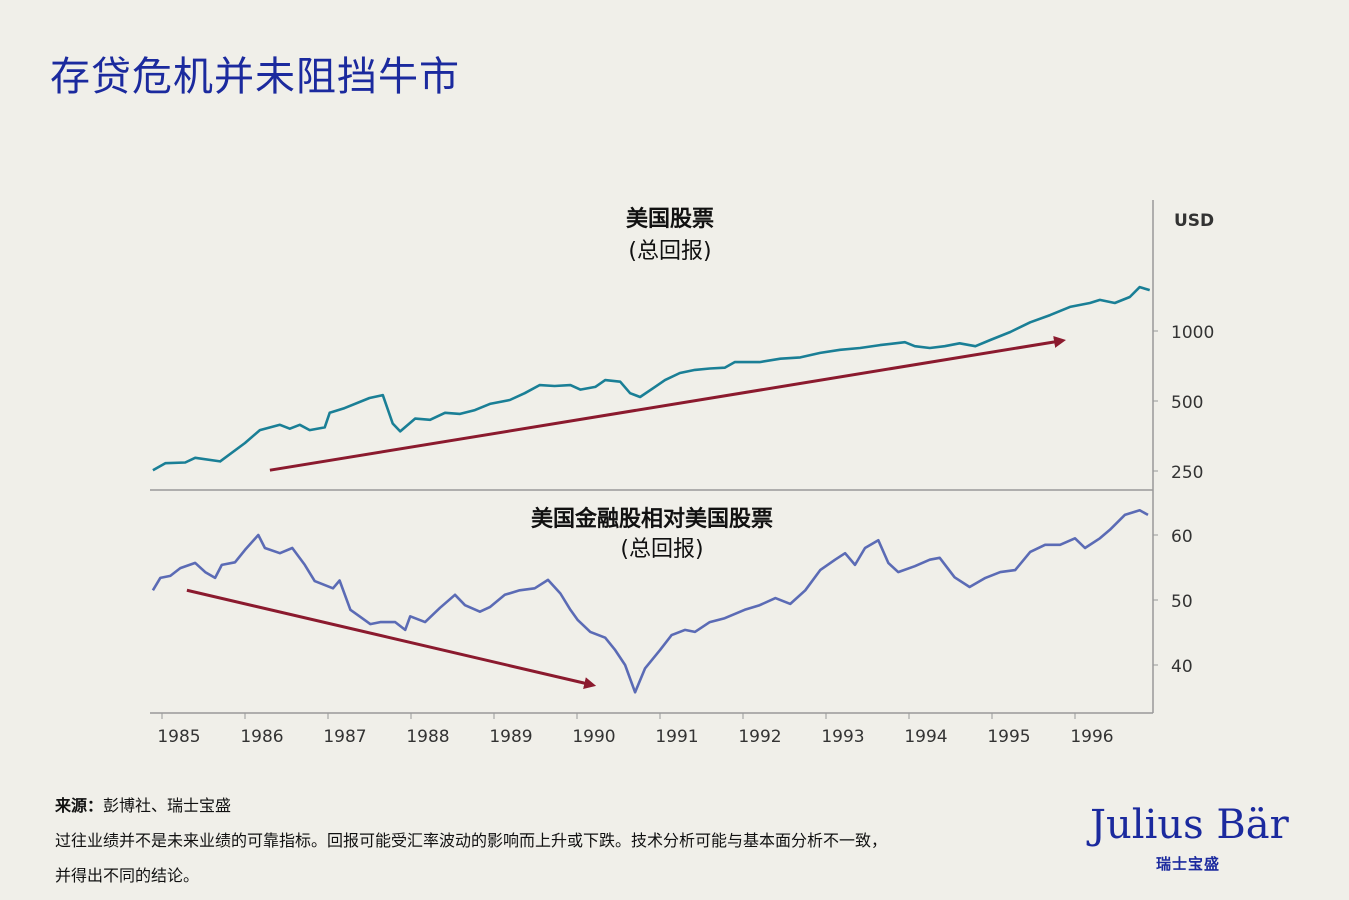  I want to click on logo-subtitle: 瑞士宝盛, so click(1188, 864).